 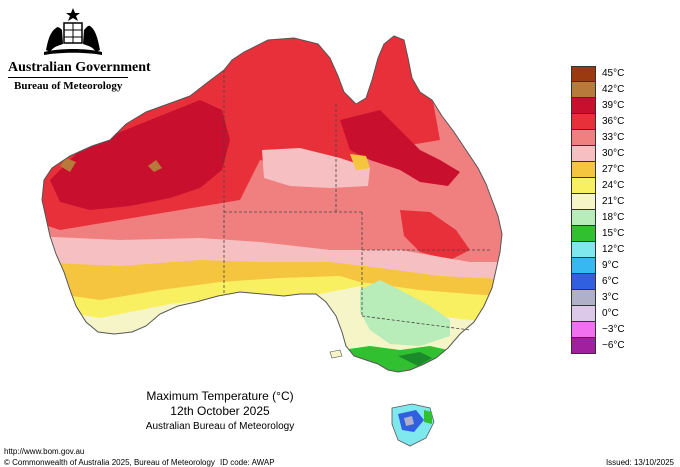 I want to click on legend-label: 0°C, so click(x=610, y=313).